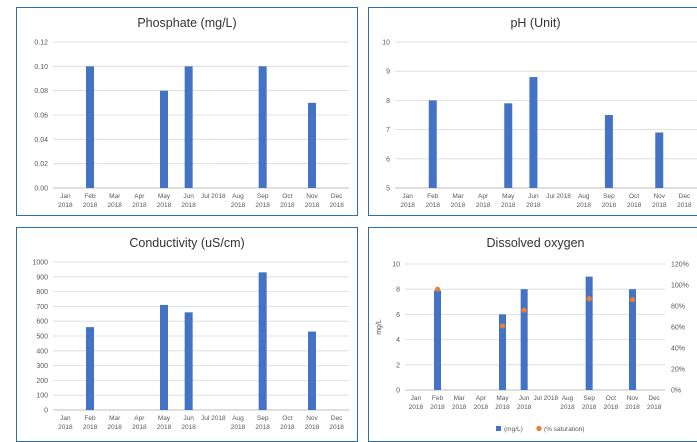 This screenshot has height=442, width=697. What do you see at coordinates (535, 243) in the screenshot?
I see `chart-title: Dissolved oxygen` at bounding box center [535, 243].